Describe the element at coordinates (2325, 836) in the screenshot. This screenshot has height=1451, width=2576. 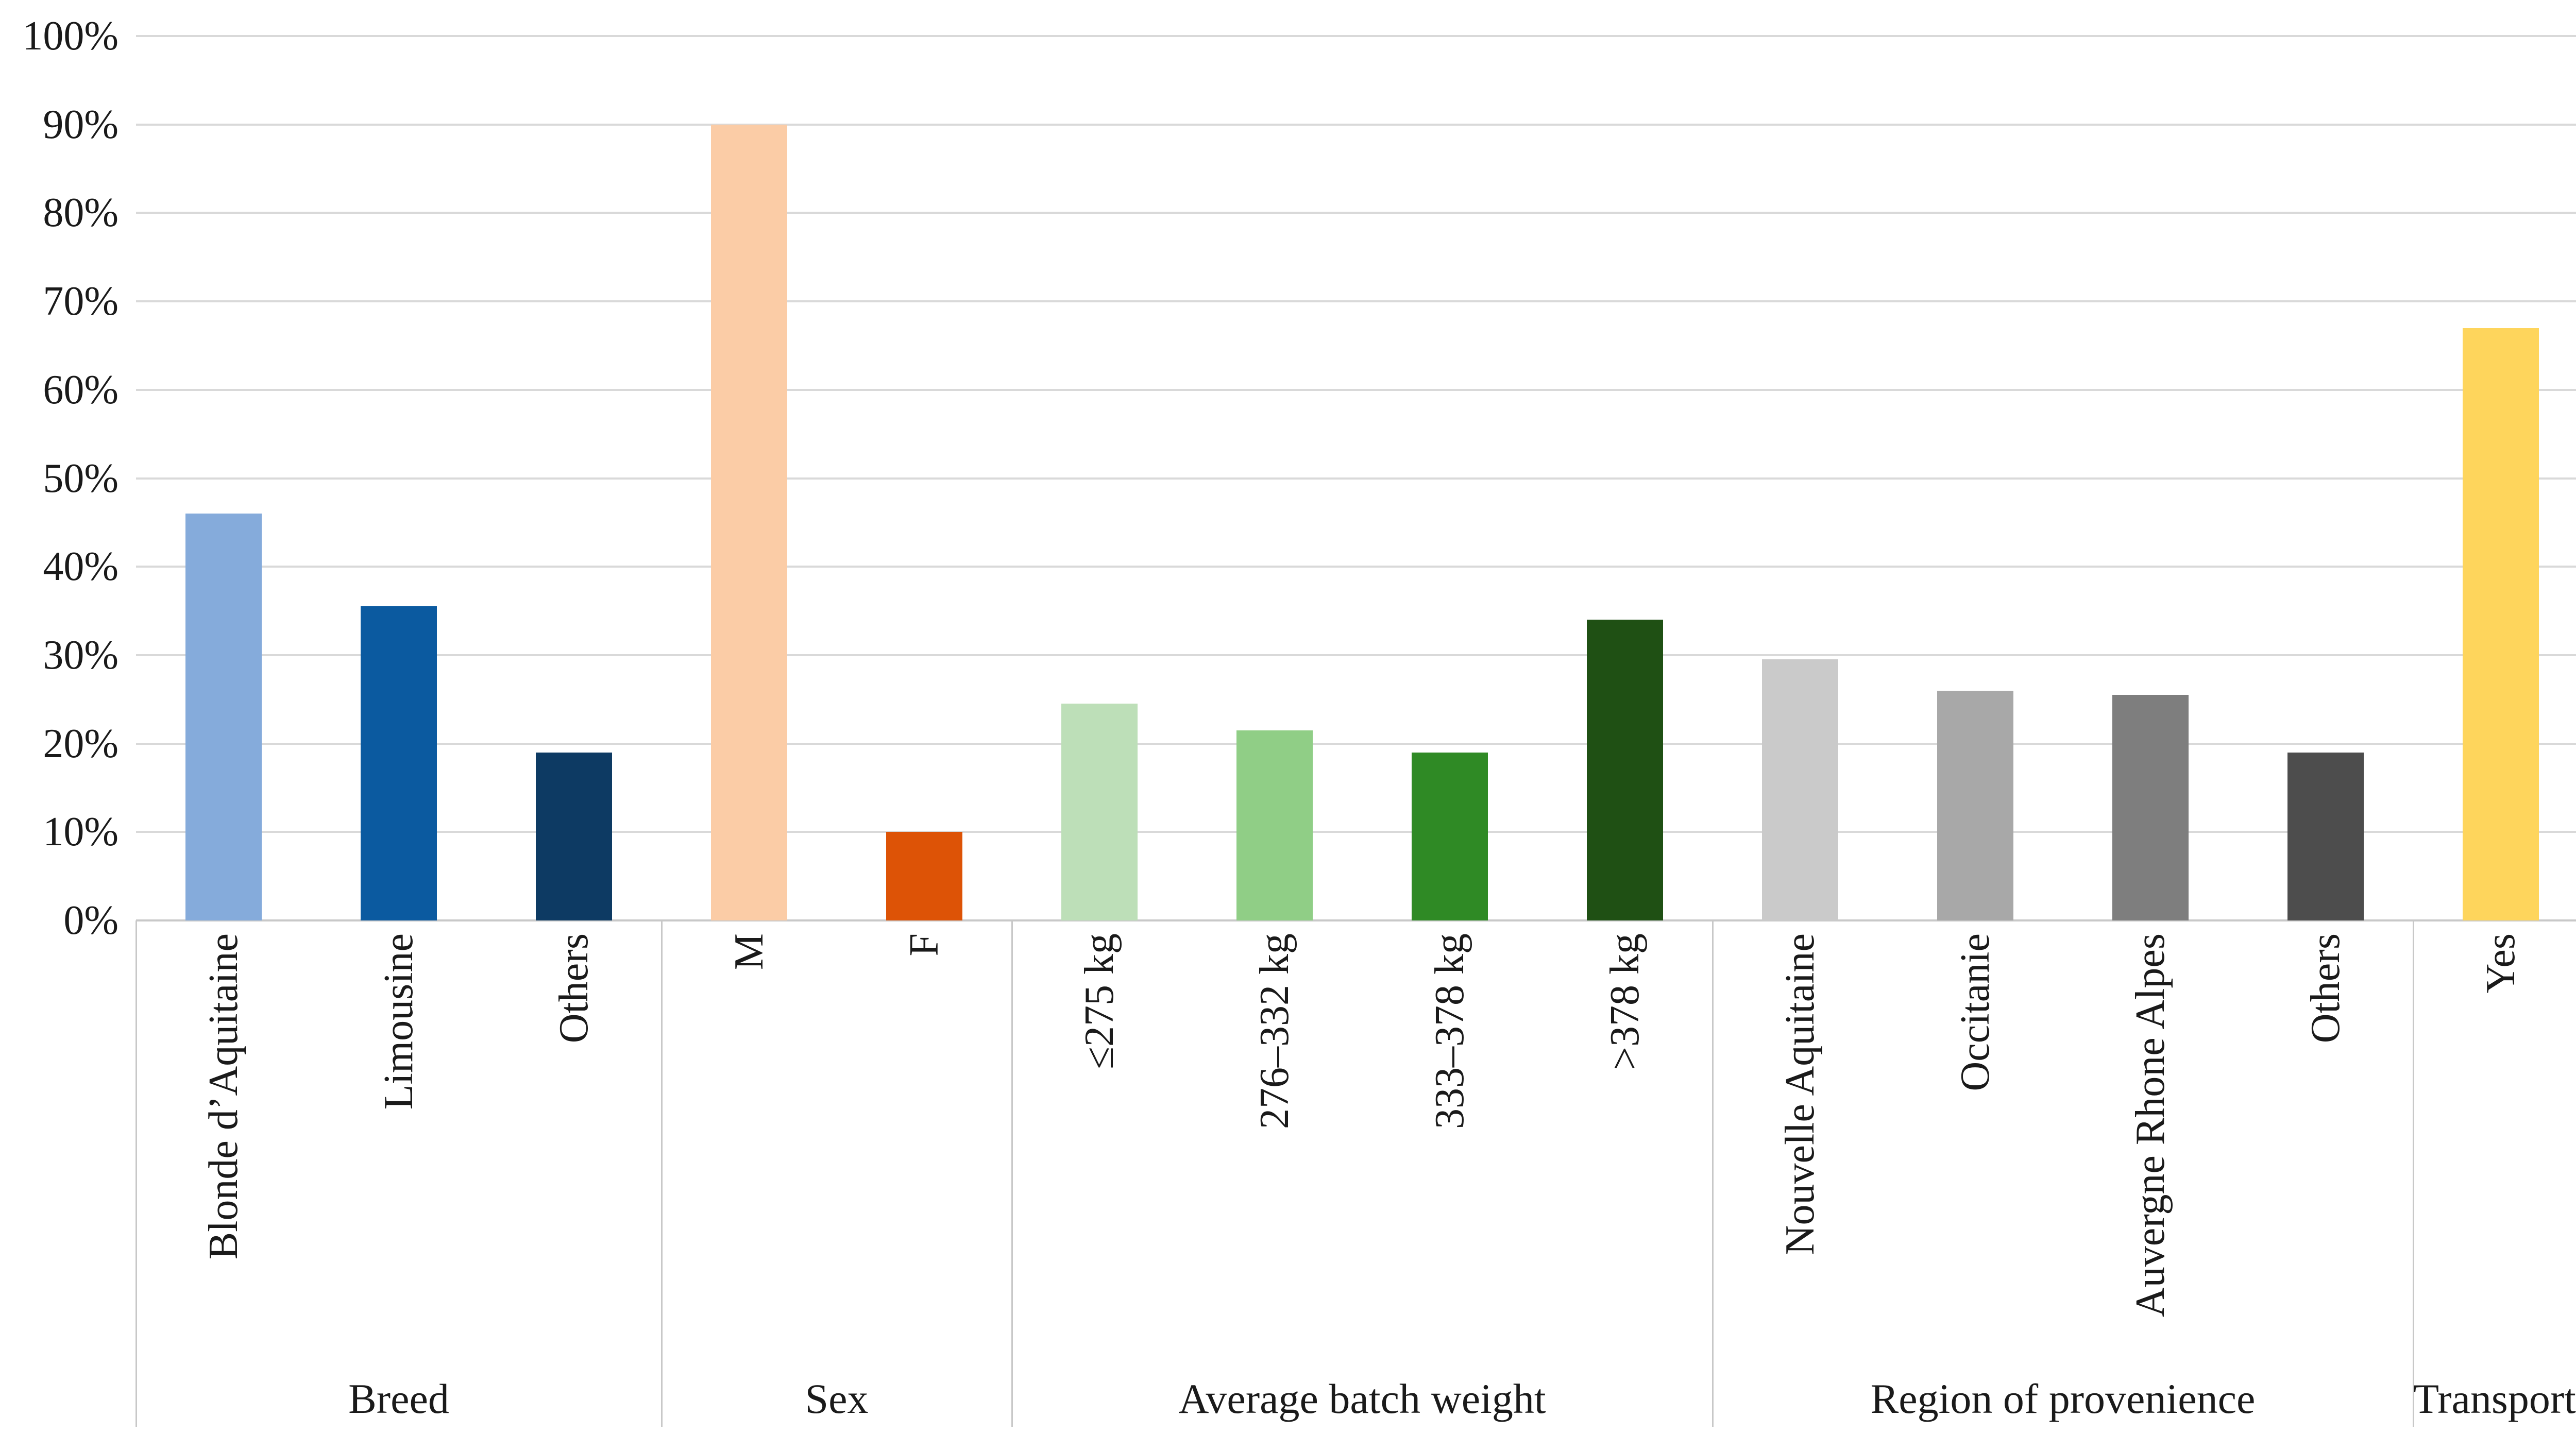
I see `bar-others-region-of-provenience` at that location.